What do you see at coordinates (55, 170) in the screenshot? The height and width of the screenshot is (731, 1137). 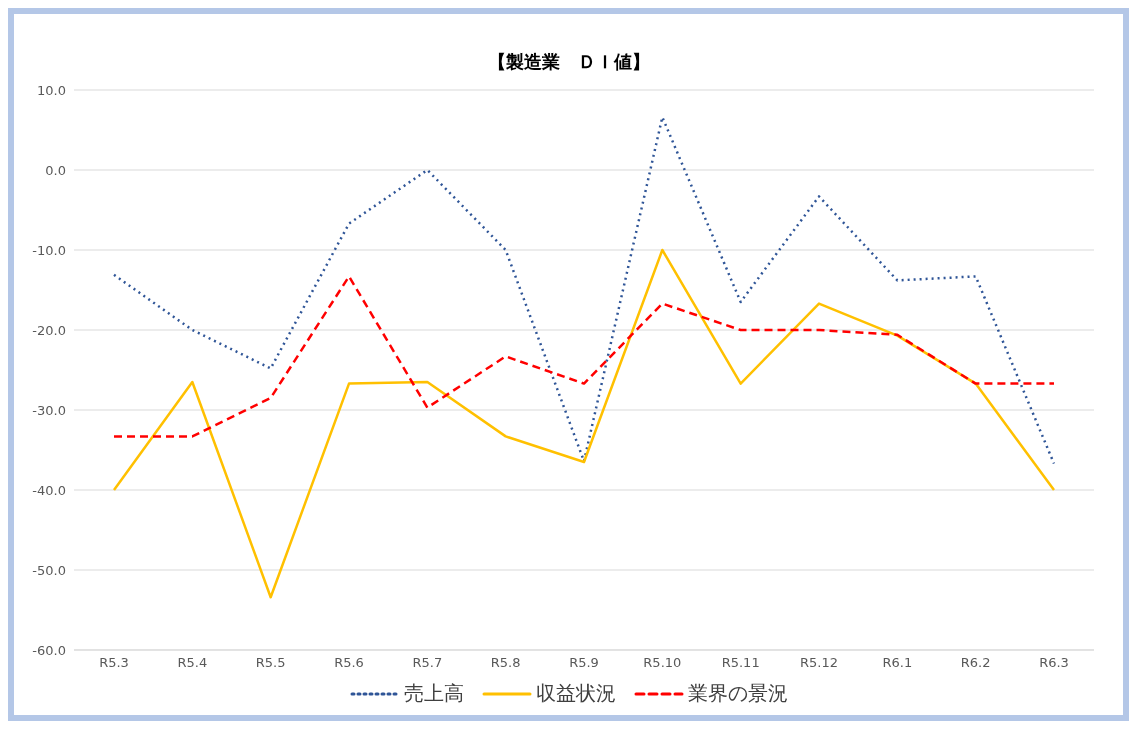 I see `y-tick-label: 0.0` at bounding box center [55, 170].